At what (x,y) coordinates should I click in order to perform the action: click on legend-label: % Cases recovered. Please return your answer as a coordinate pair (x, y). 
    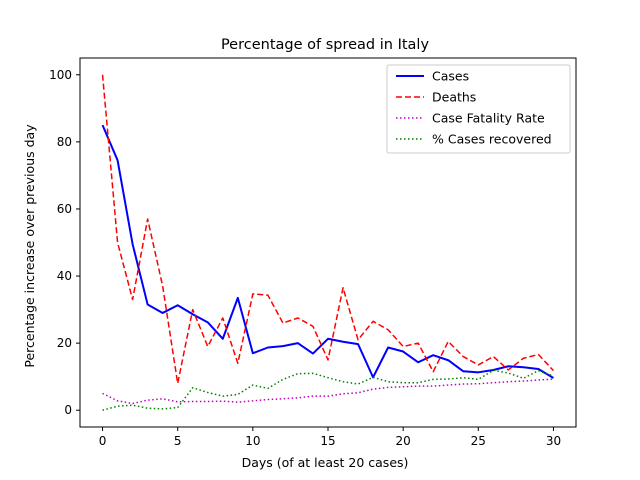
    Looking at the image, I should click on (492, 139).